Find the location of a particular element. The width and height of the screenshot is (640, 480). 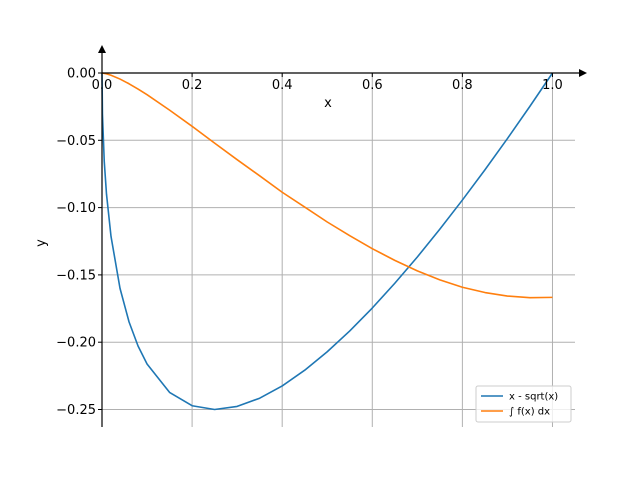

y-tick-label: 0.00 is located at coordinates (81, 74).